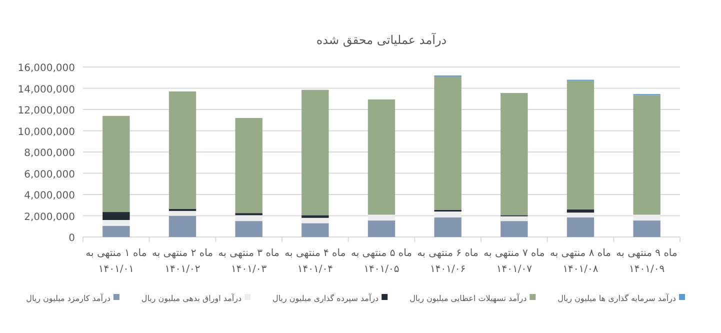 The image size is (721, 333). Describe the element at coordinates (381, 39) in the screenshot. I see `chart-title: درآمد عملیاتی محقق شده` at that location.